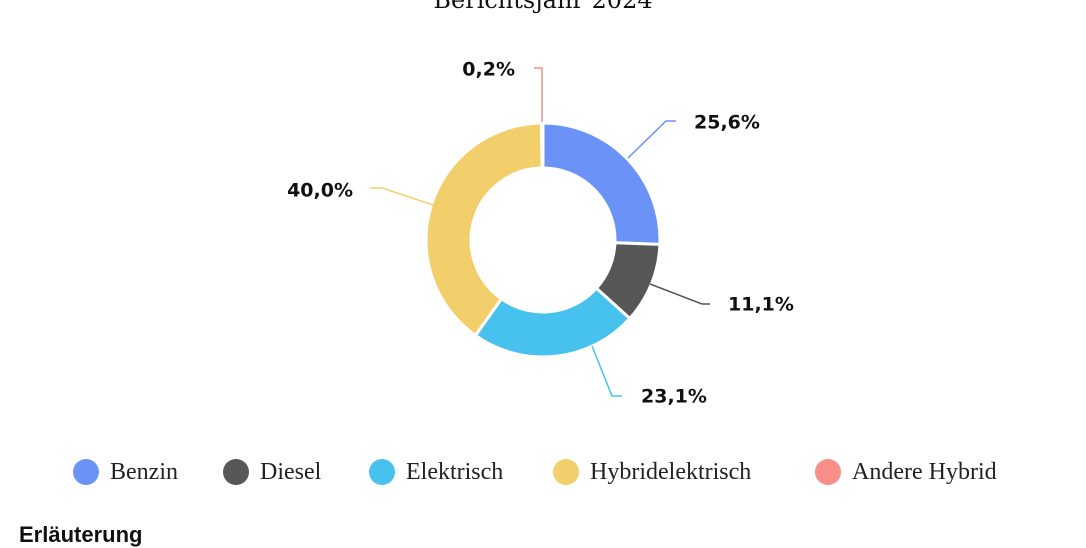  What do you see at coordinates (674, 397) in the screenshot?
I see `data-label: 23,1%` at bounding box center [674, 397].